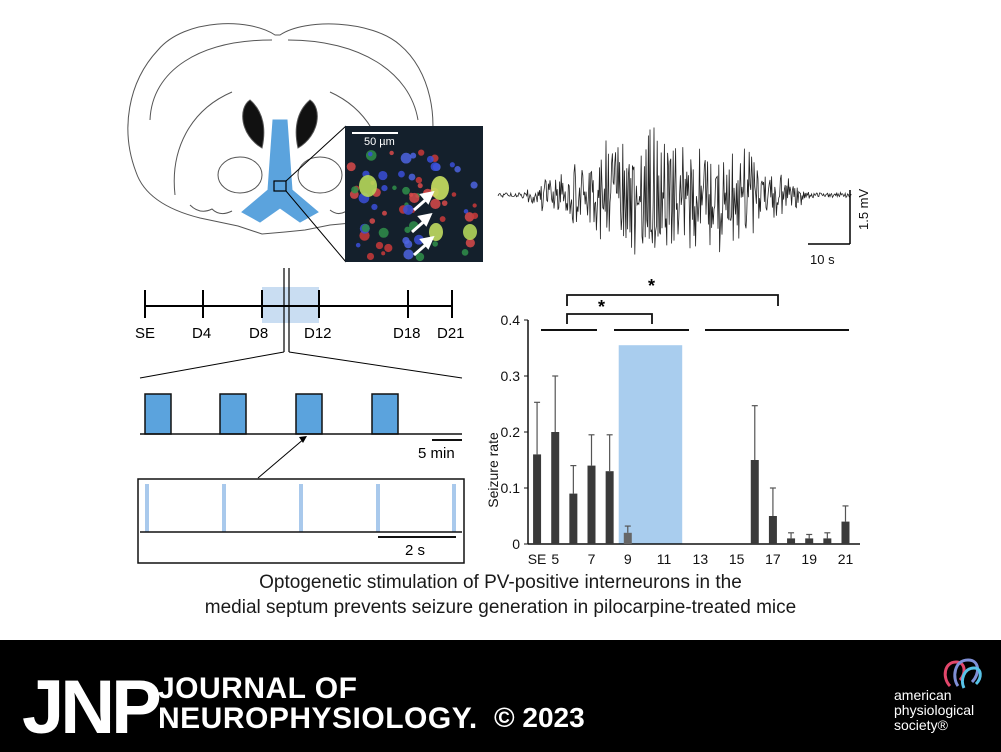  What do you see at coordinates (212, 365) in the screenshot?
I see `zoom-line-left` at bounding box center [212, 365].